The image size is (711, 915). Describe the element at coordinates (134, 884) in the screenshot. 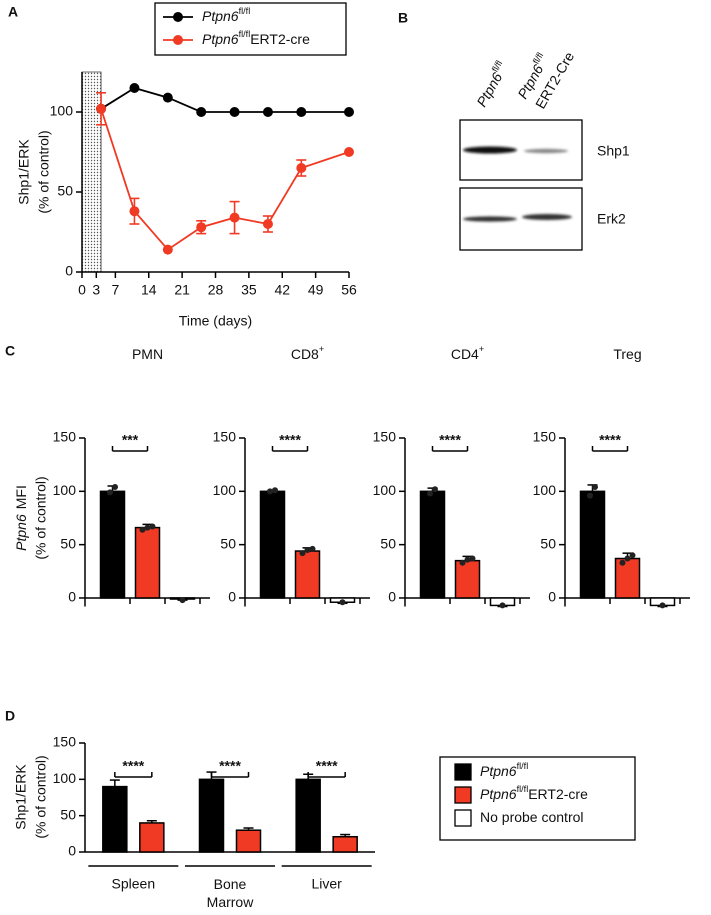

I see `x-tick-label: Spleen` at that location.